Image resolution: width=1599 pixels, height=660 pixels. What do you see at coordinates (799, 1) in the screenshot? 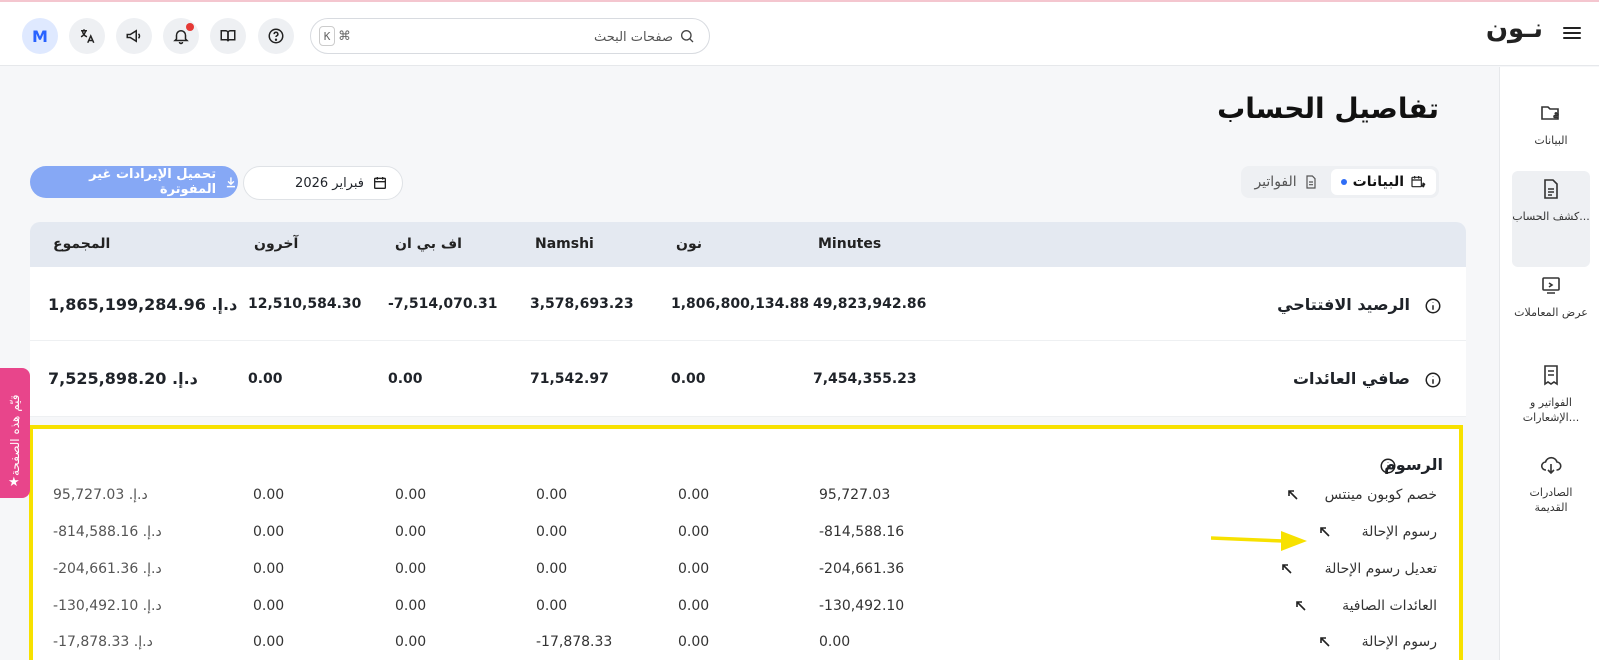
I see `top-accent-line` at bounding box center [799, 1].